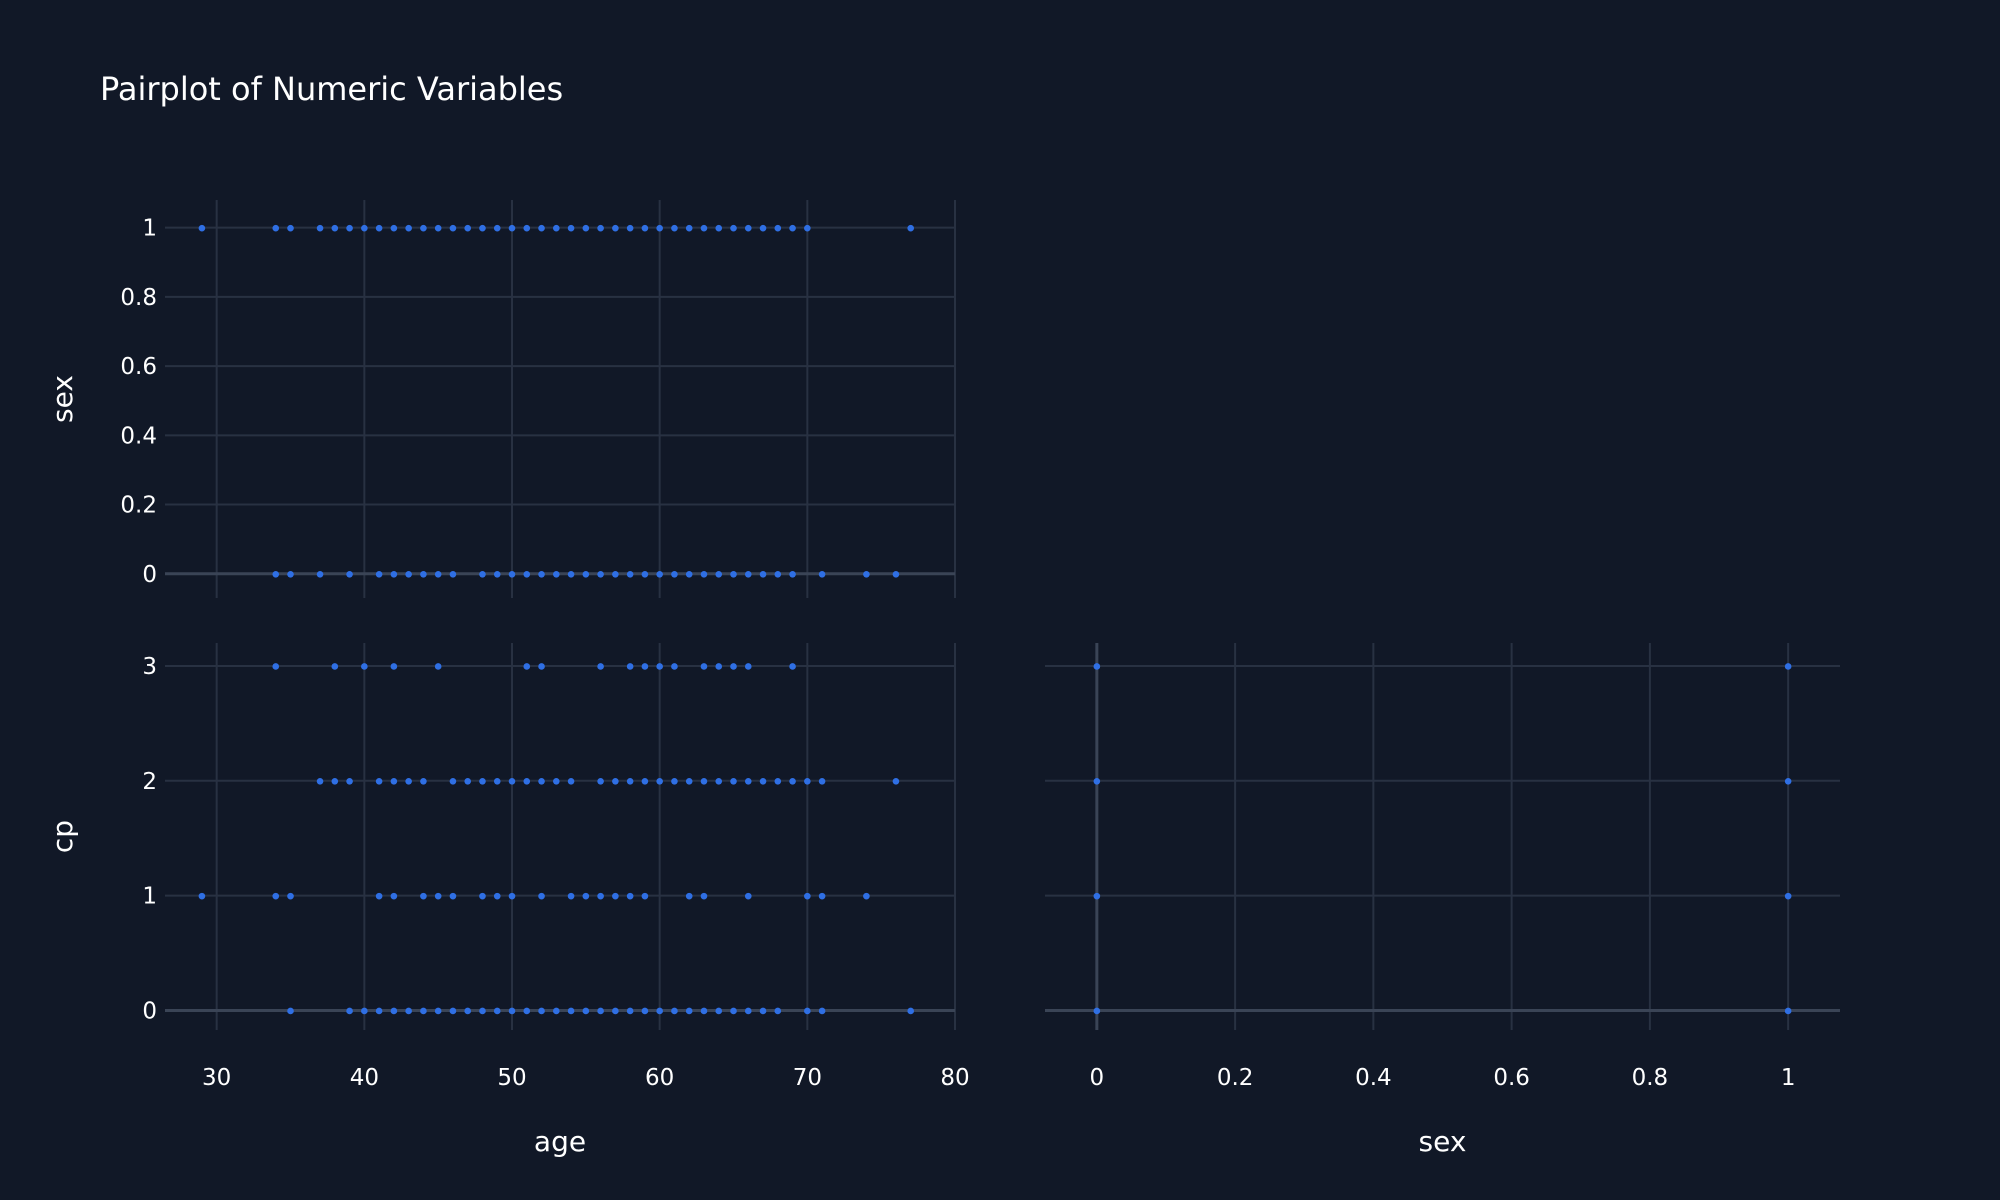 This screenshot has height=1200, width=2000. I want to click on x-tick-label: 70, so click(807, 1078).